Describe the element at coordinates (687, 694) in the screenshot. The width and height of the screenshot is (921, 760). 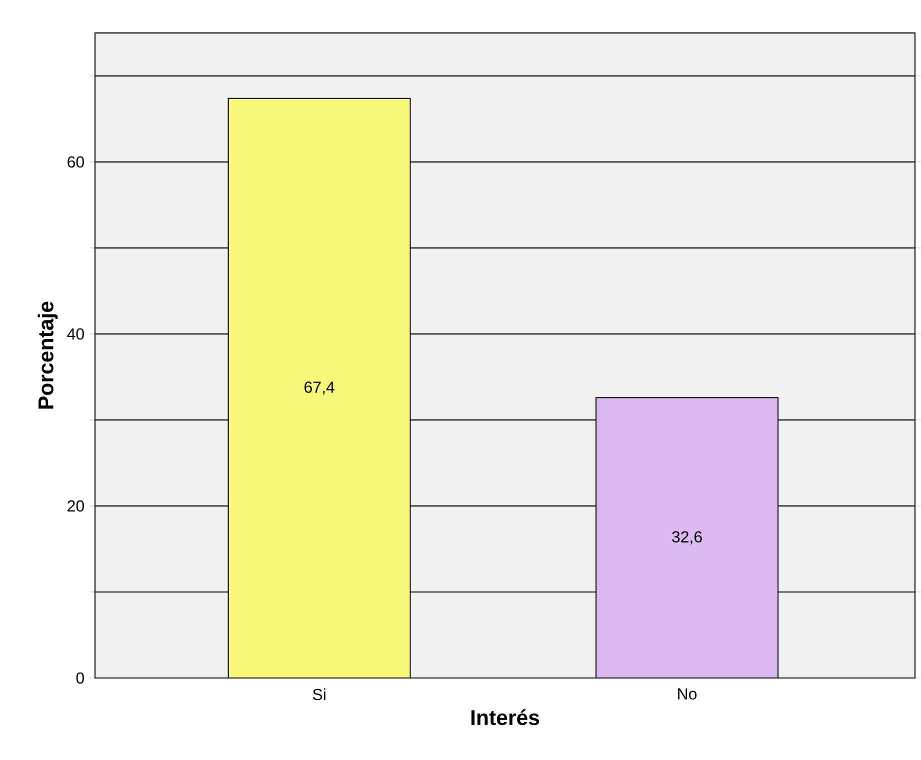
I see `x-tick-label: No` at that location.